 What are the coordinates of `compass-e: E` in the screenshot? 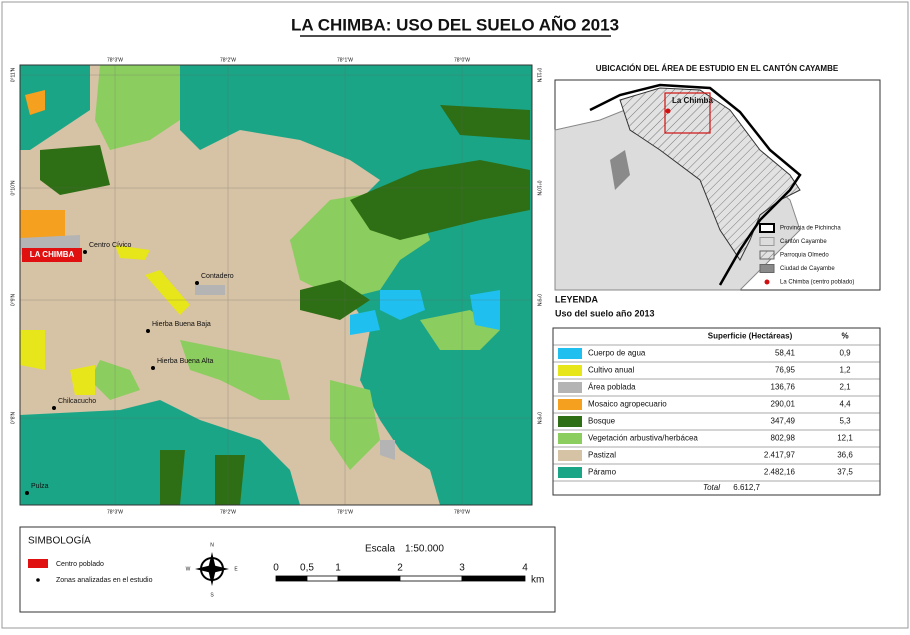 It's located at (236, 569).